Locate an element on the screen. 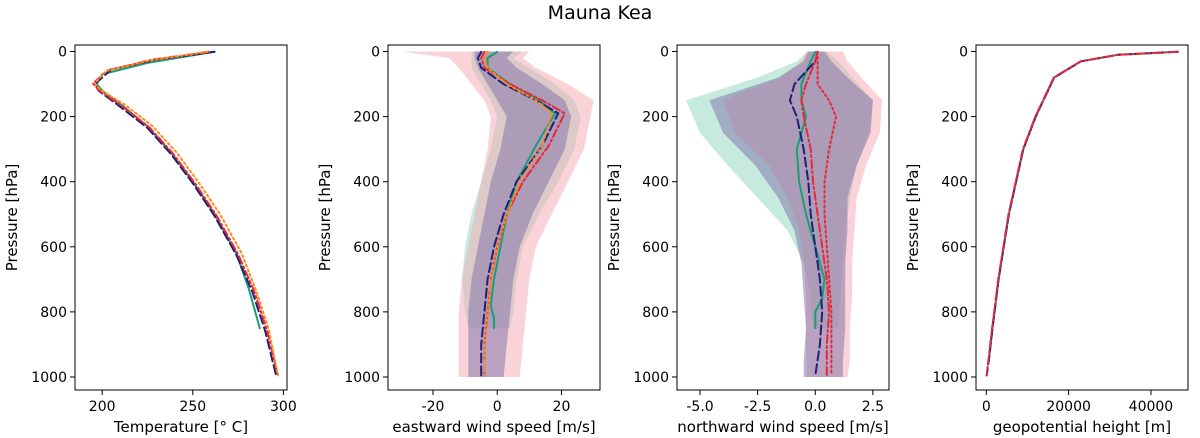  x-tick-label: 300 is located at coordinates (283, 407).